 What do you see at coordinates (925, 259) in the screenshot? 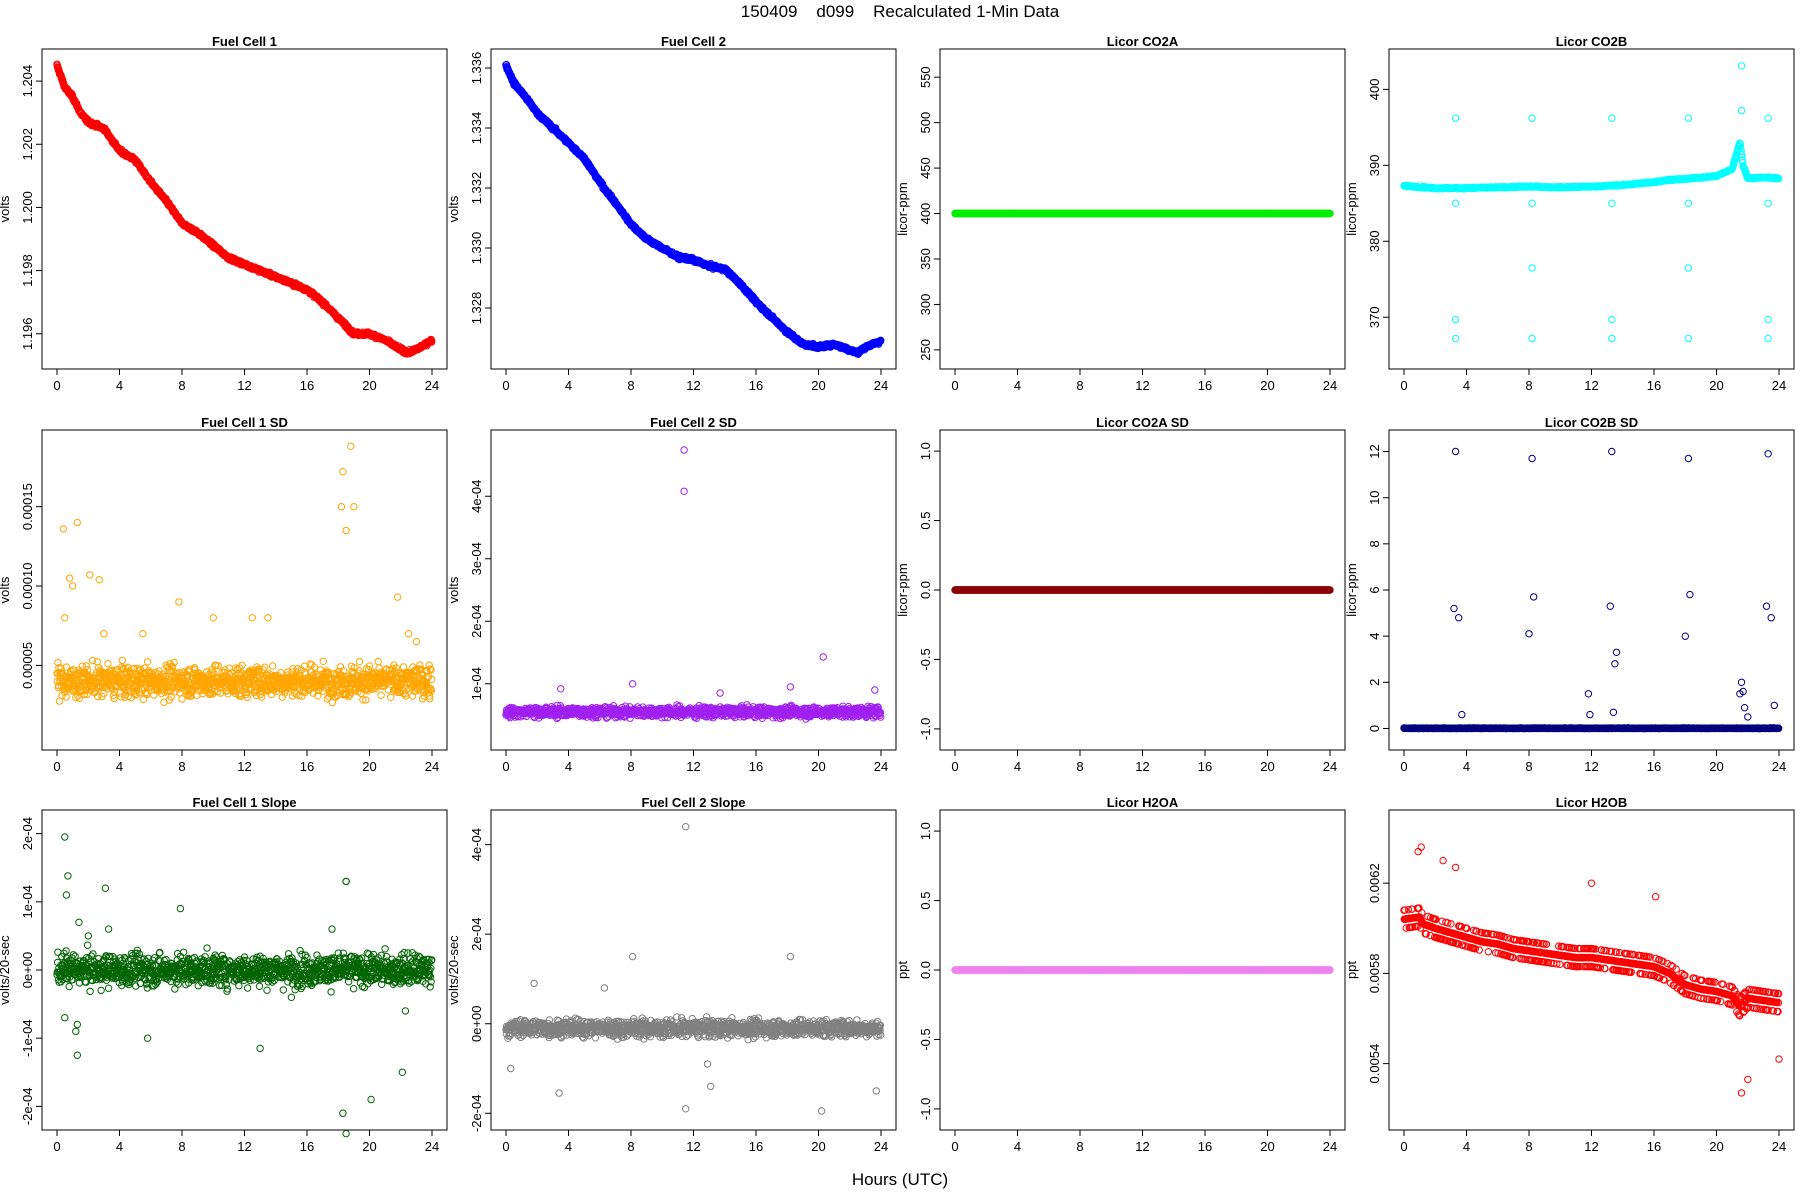
I see `y-tick-label: 350` at bounding box center [925, 259].